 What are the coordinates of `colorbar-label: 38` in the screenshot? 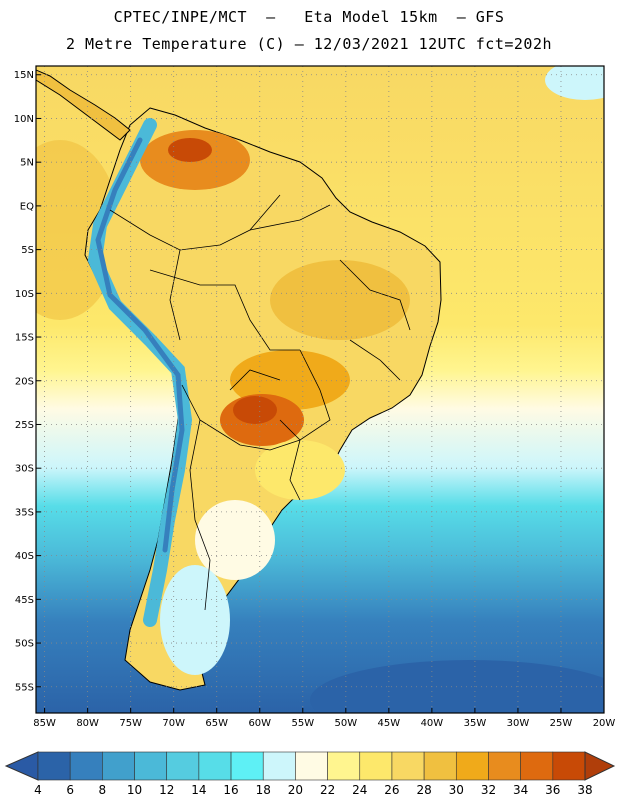 It's located at (584, 790).